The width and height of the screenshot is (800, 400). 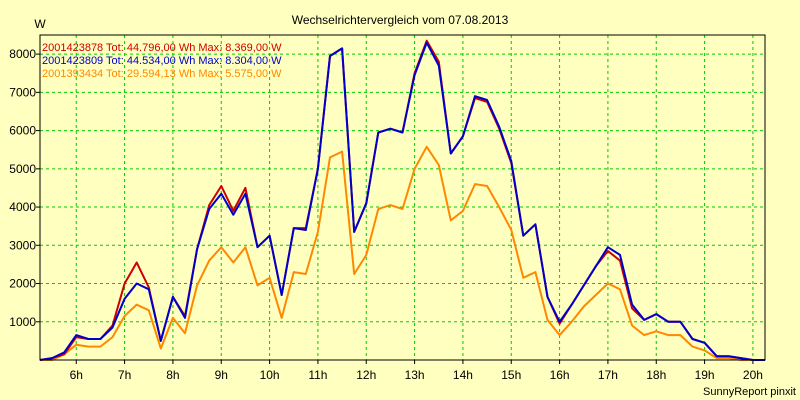 I want to click on x-tick-label: 16h, so click(x=560, y=375).